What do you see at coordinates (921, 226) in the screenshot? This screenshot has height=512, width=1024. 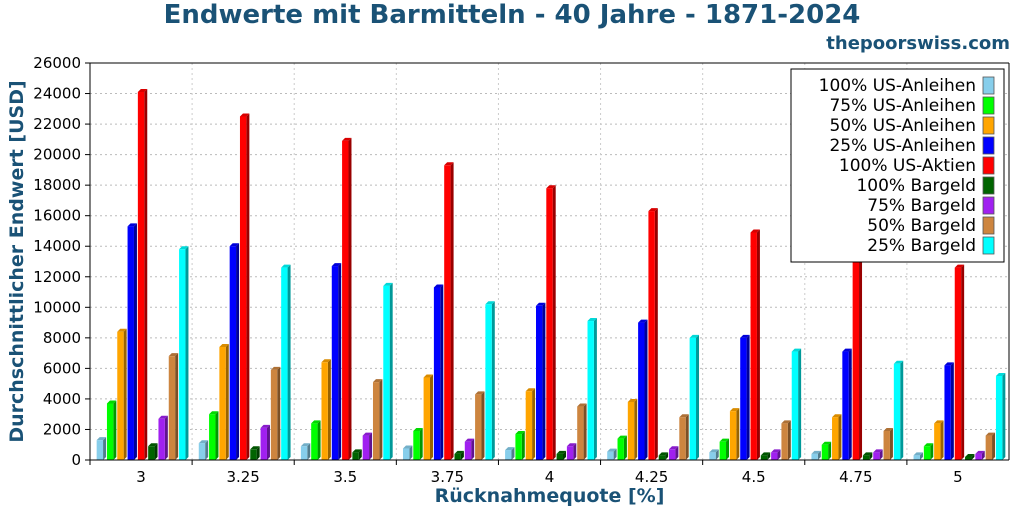 I see `legend-label: 50% Bargeld` at bounding box center [921, 226].